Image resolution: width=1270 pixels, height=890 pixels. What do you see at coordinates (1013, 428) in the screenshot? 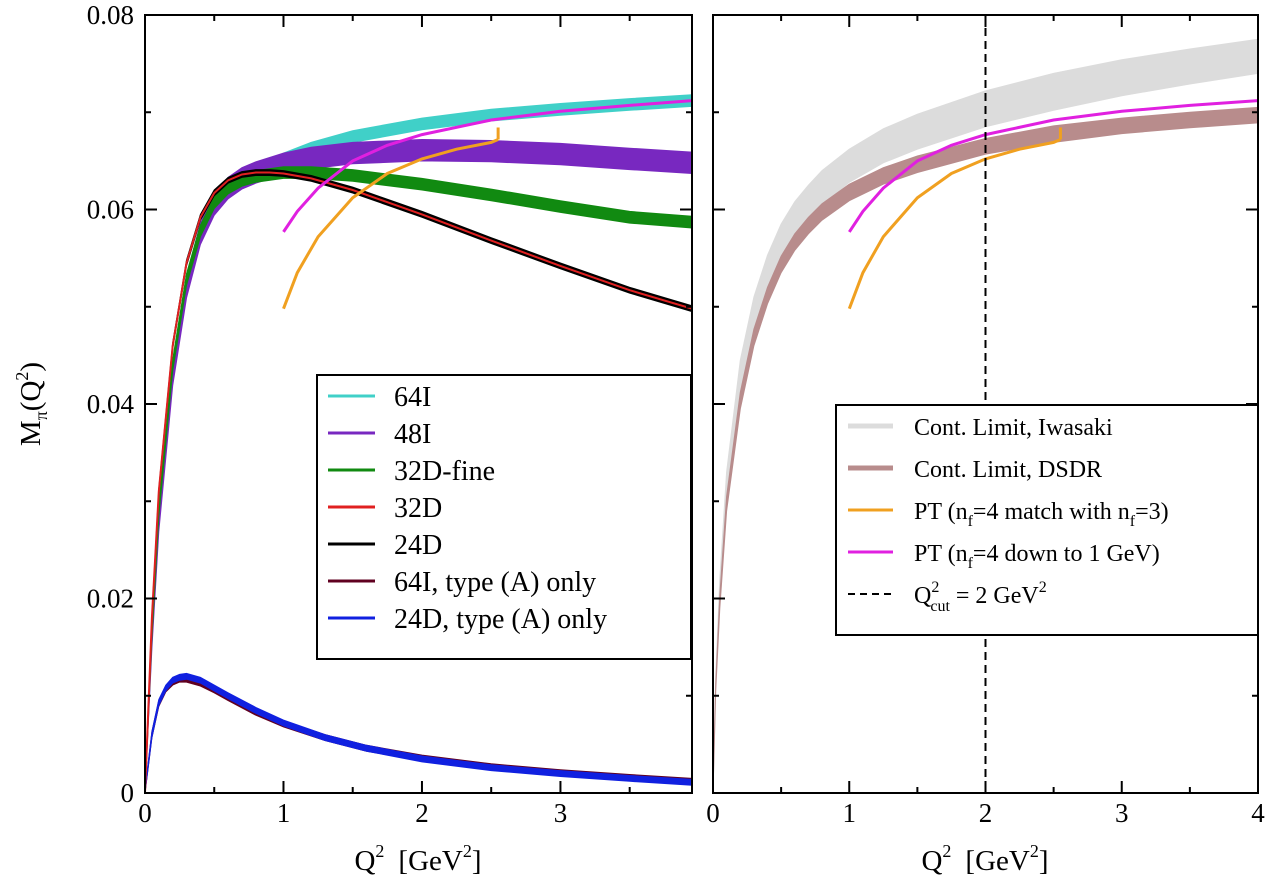
I see `right-legend-label-1: Cont. Limit, Iwasaki` at bounding box center [1013, 428].